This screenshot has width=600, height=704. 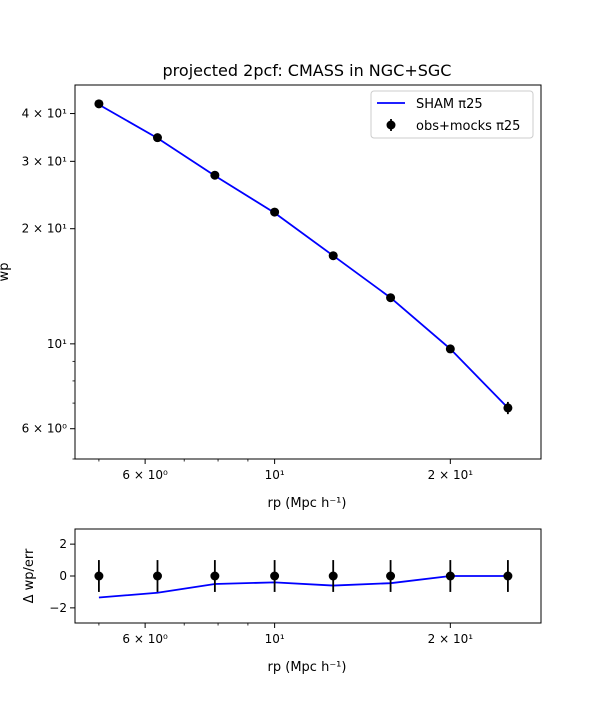 What do you see at coordinates (307, 70) in the screenshot?
I see `chart-title: projected 2pcf: CMASS in NGC+SGC` at bounding box center [307, 70].